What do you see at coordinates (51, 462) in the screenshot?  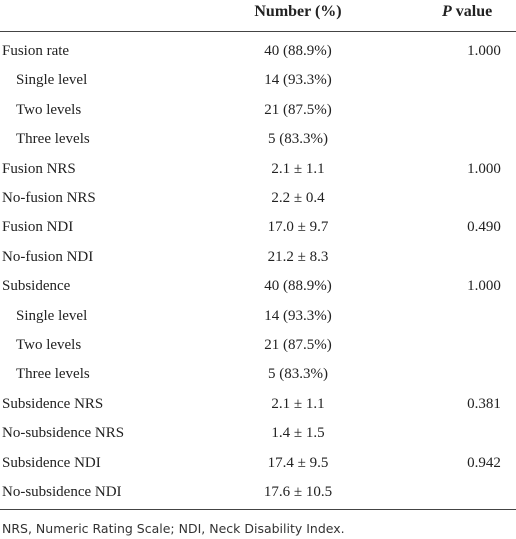 I see `row-label: Subsidence NDI` at bounding box center [51, 462].